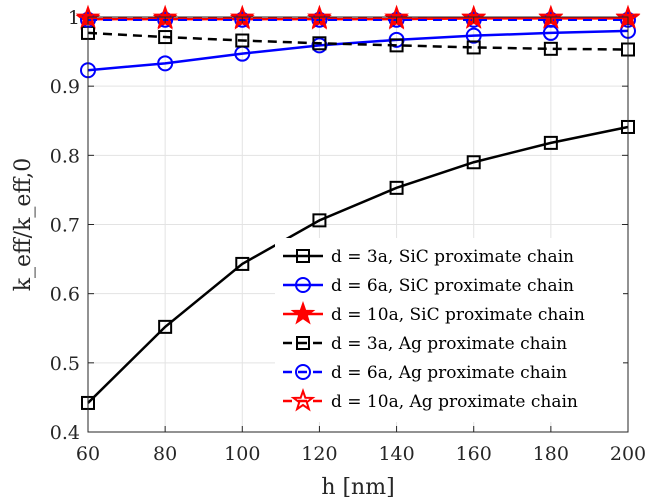 This screenshot has width=648, height=504. I want to click on y-tick-label: 0.6, so click(65, 295).